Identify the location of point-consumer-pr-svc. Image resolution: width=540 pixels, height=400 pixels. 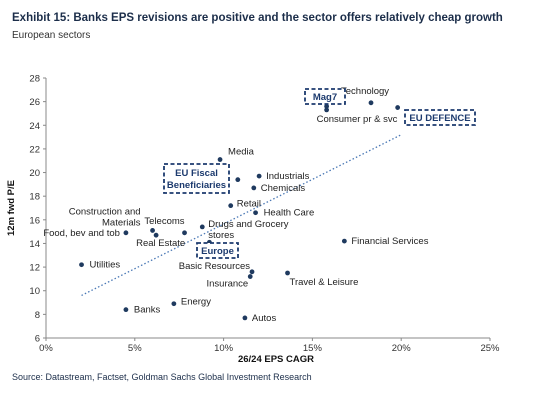
(327, 110).